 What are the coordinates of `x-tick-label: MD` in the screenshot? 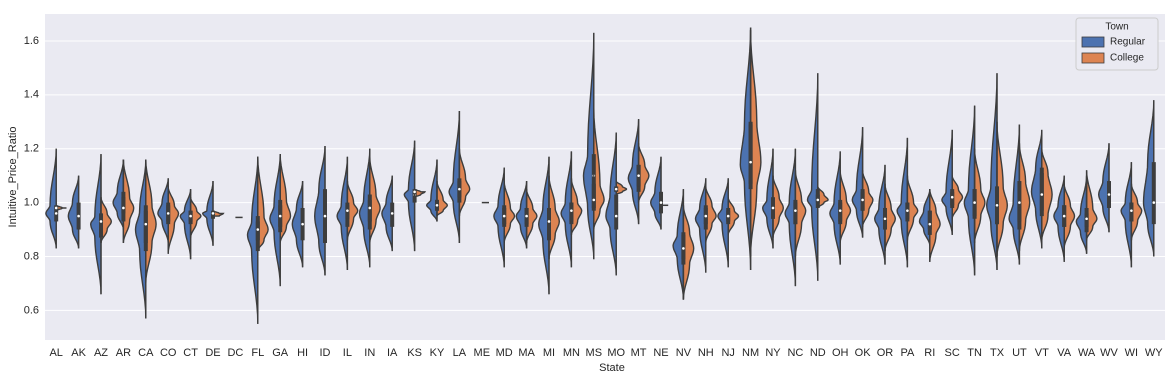 It's located at (504, 353).